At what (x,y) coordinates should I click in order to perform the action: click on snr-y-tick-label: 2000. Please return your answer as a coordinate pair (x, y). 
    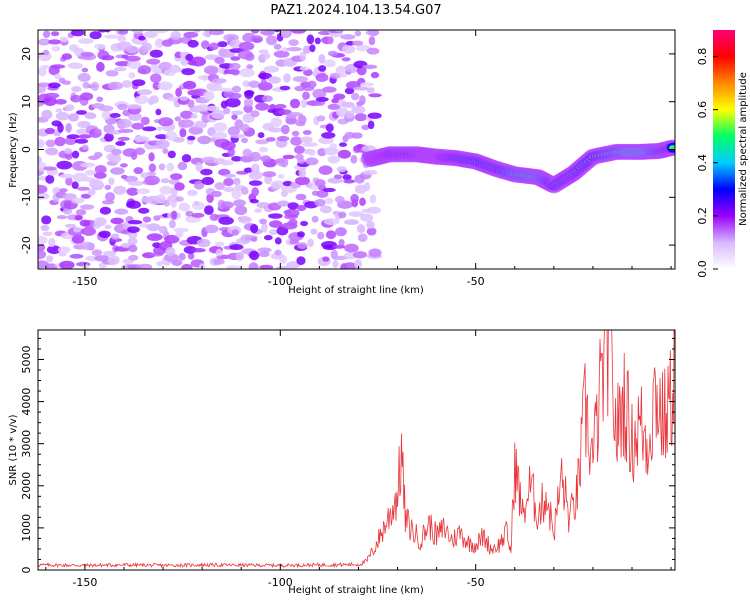
    Looking at the image, I should click on (26, 486).